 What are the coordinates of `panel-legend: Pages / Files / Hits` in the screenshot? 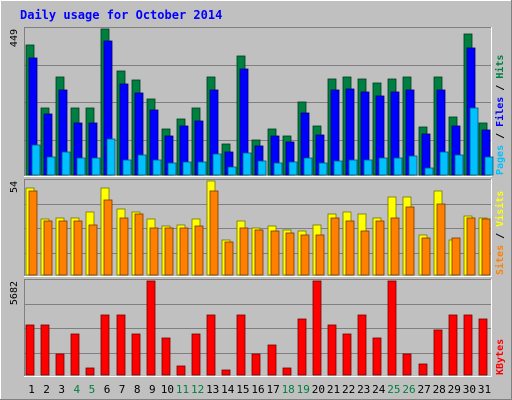 It's located at (500, 115).